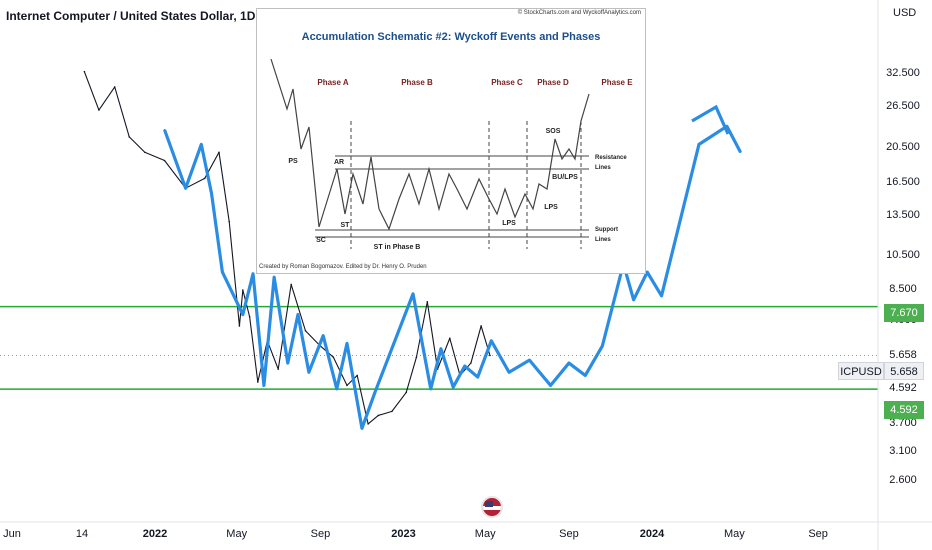 The image size is (932, 550). Describe the element at coordinates (293, 161) in the screenshot. I see `event-label: PS` at that location.